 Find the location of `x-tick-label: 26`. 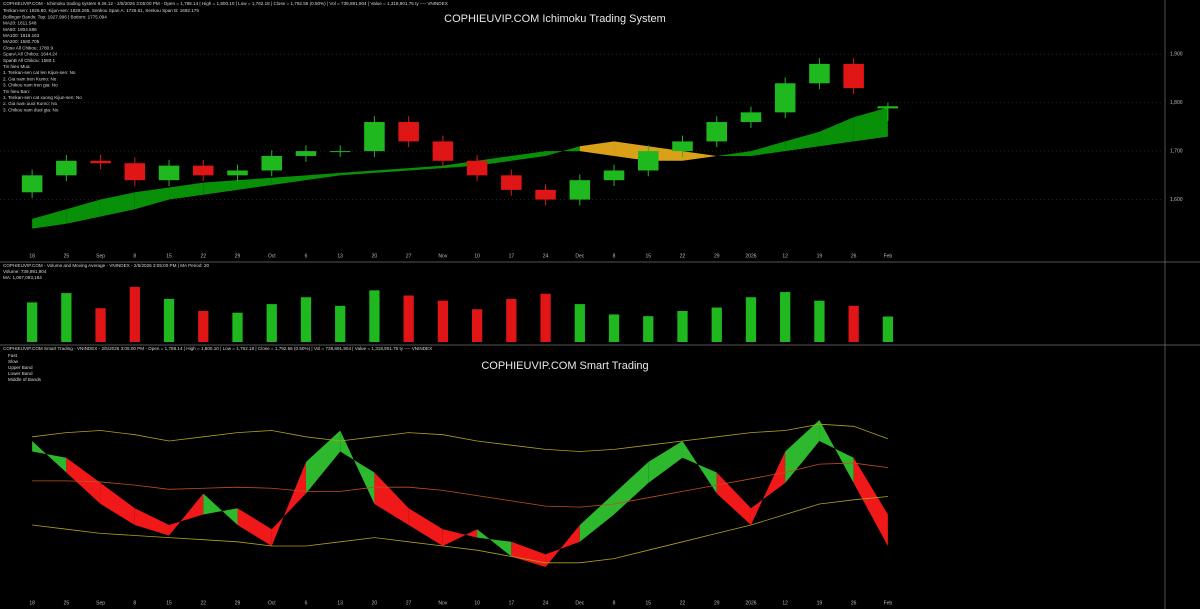

x-tick-label: 26 is located at coordinates (854, 603).